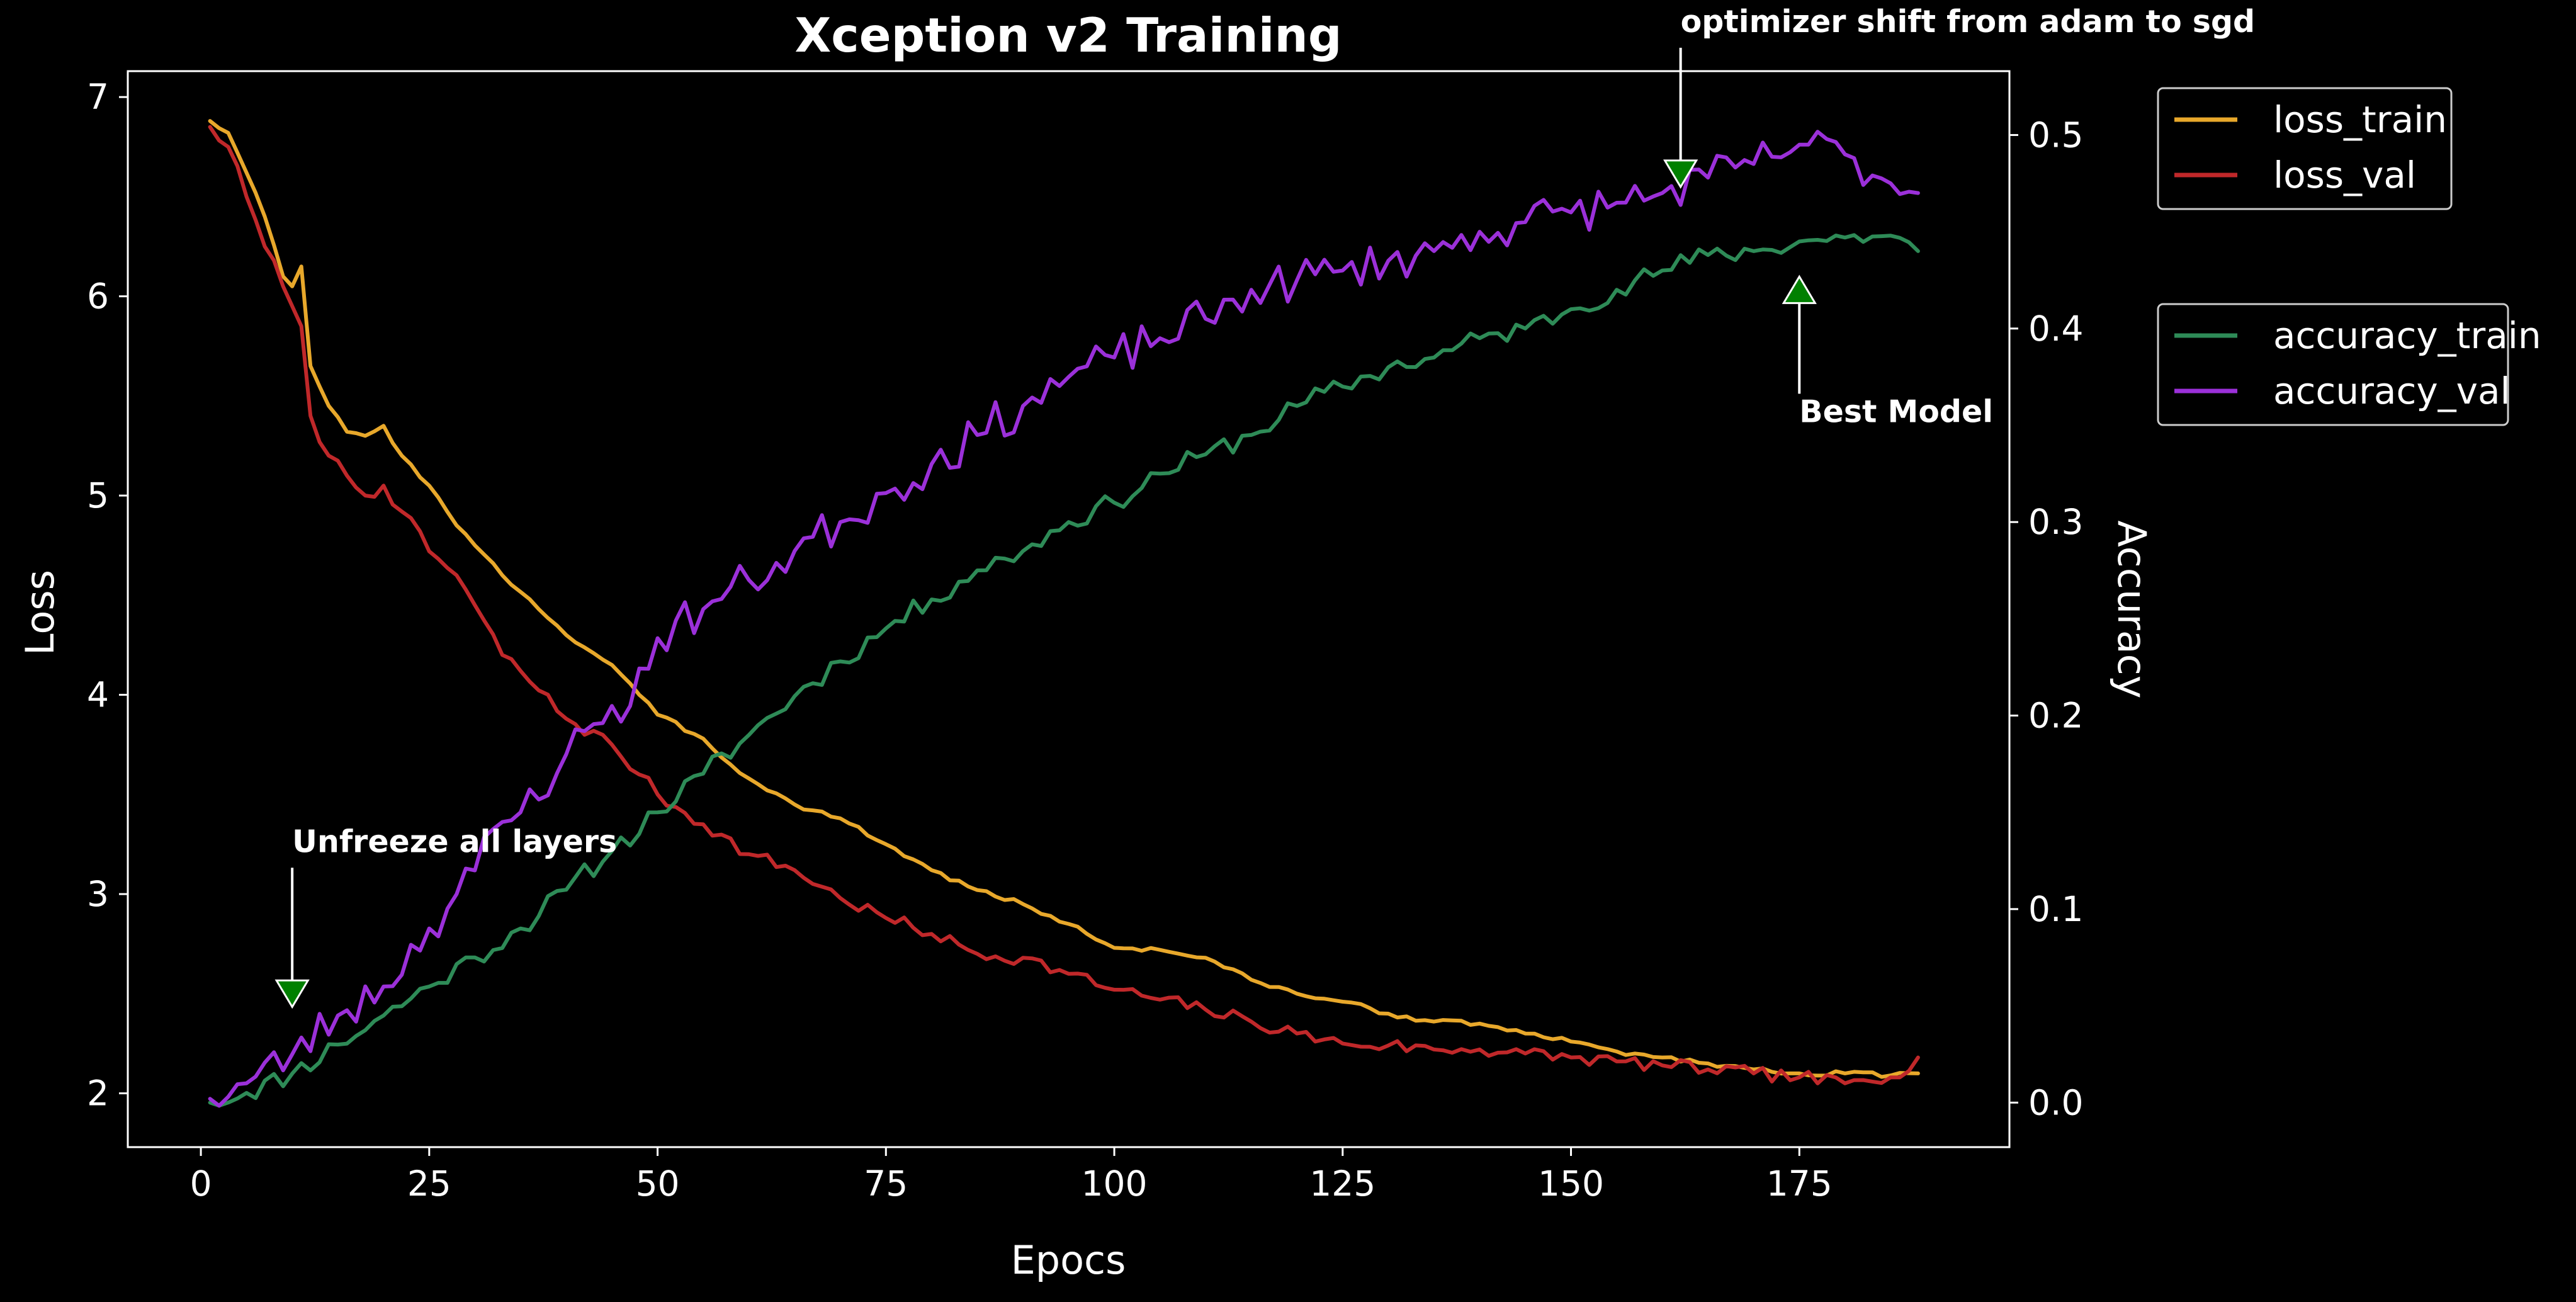  I want to click on y-right-tick-label: 0.2, so click(2055, 716).